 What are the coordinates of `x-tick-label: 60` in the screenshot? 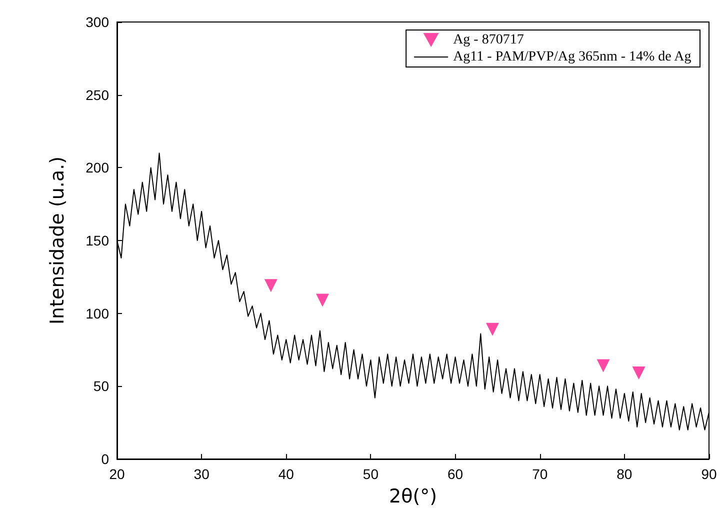 It's located at (455, 474).